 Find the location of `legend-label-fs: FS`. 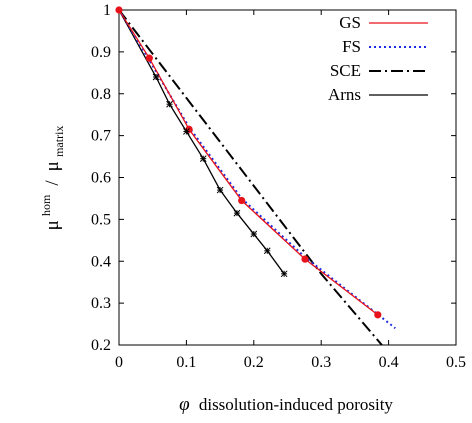

legend-label-fs: FS is located at coordinates (351, 46).